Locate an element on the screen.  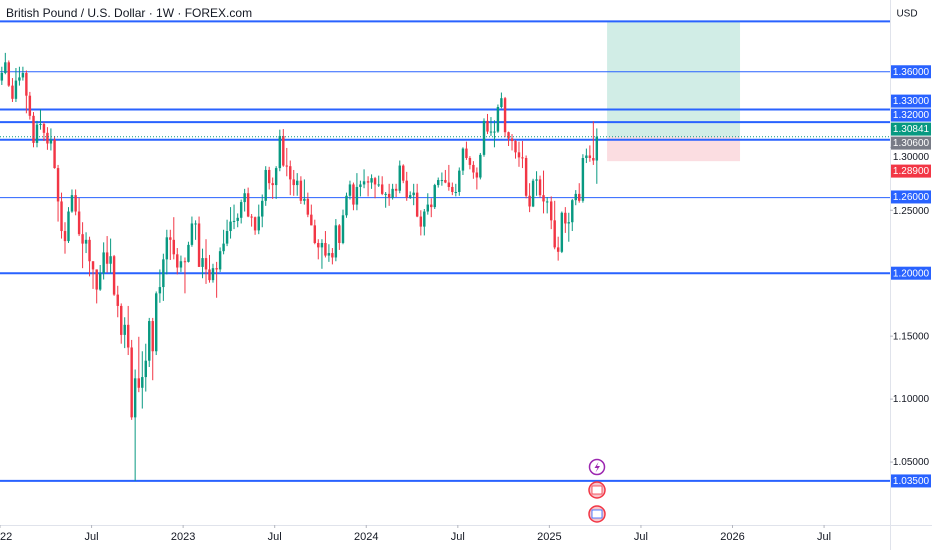
y-tick-label: 1.25000 is located at coordinates (911, 211).